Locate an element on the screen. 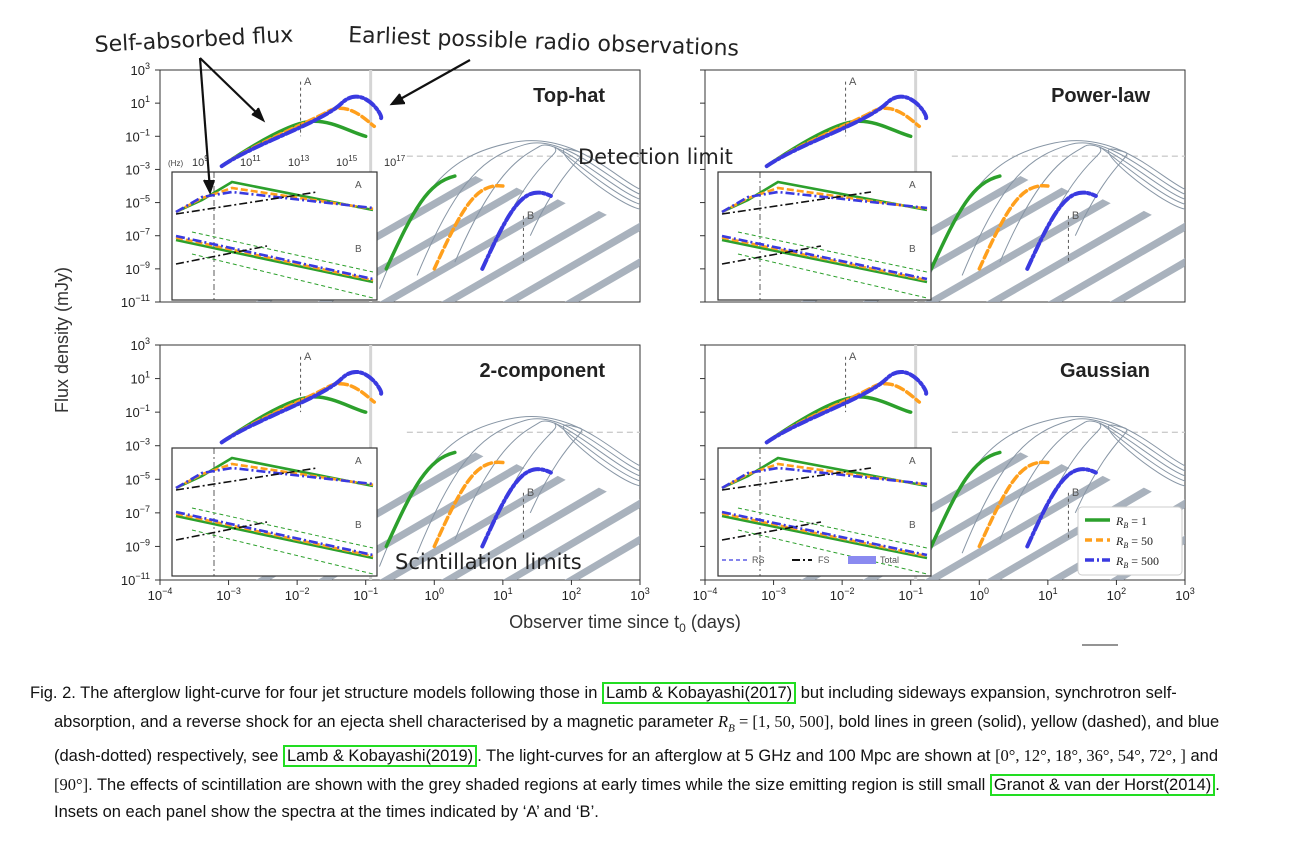 This screenshot has width=1299, height=846. panel-title: 2-component is located at coordinates (542, 371).